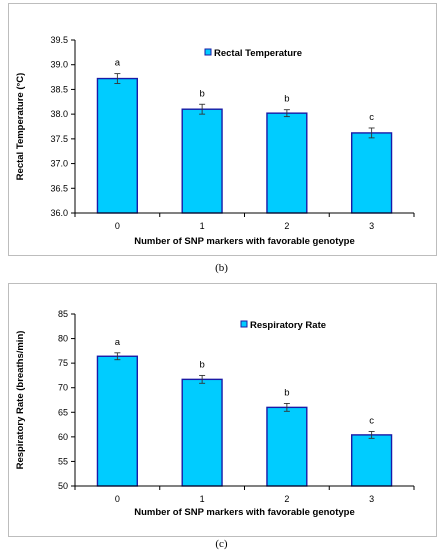 This screenshot has width=443, height=550. What do you see at coordinates (59, 213) in the screenshot?
I see `y-tick-label: 36.0` at bounding box center [59, 213].